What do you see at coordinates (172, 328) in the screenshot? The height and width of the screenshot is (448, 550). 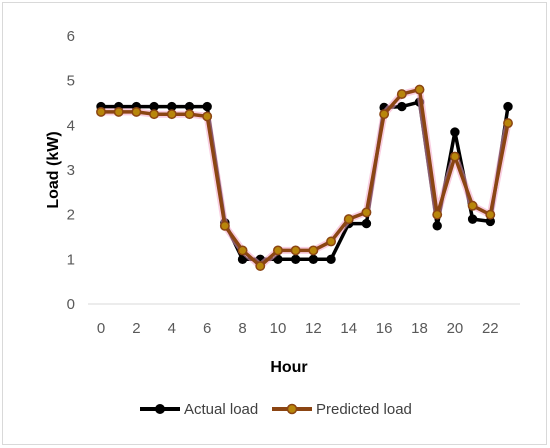 I see `x-tick-label: 4` at bounding box center [172, 328].